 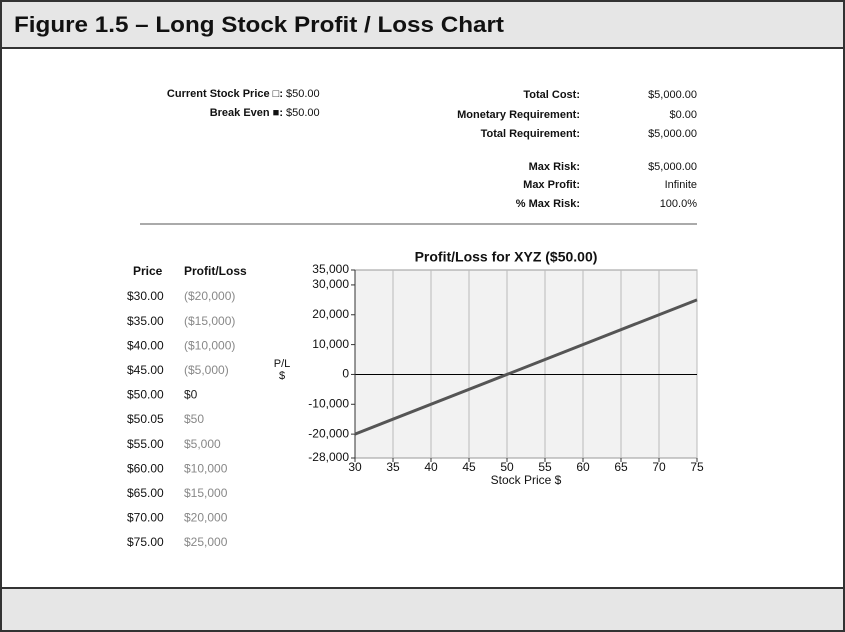 What do you see at coordinates (393, 467) in the screenshot?
I see `x-tick-label: 35` at bounding box center [393, 467].